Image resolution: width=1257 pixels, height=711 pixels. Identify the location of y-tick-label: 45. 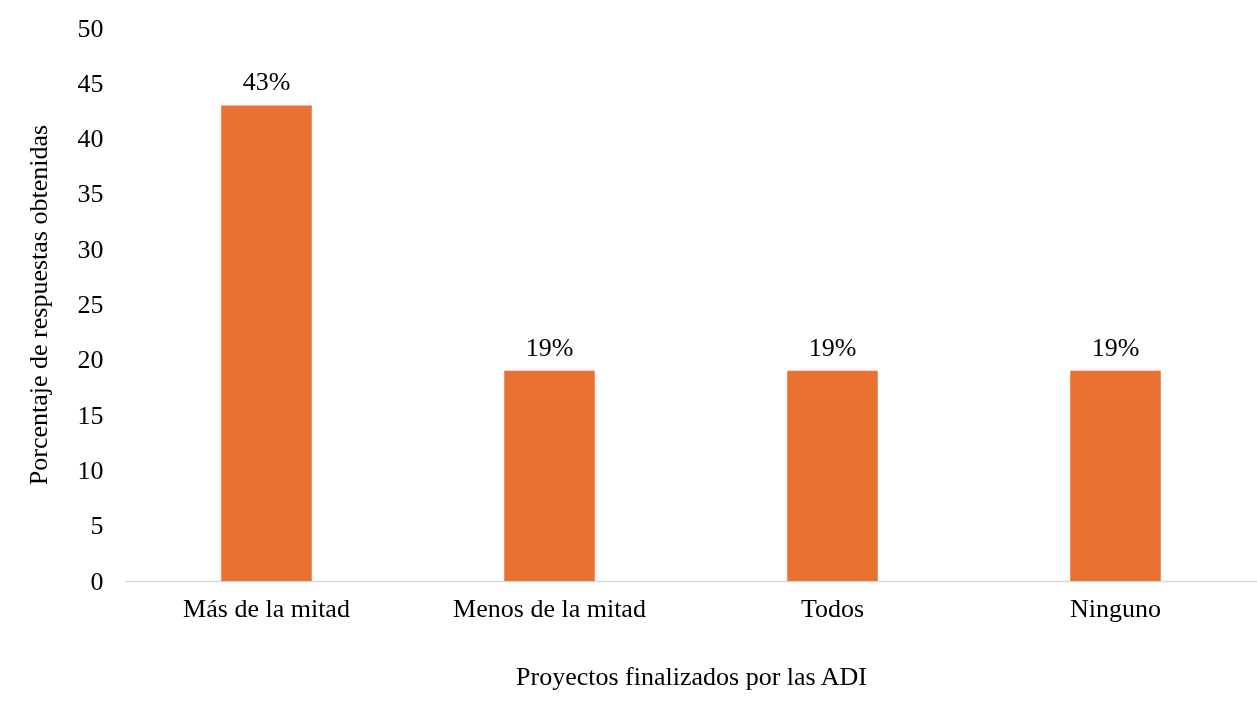
(90, 83).